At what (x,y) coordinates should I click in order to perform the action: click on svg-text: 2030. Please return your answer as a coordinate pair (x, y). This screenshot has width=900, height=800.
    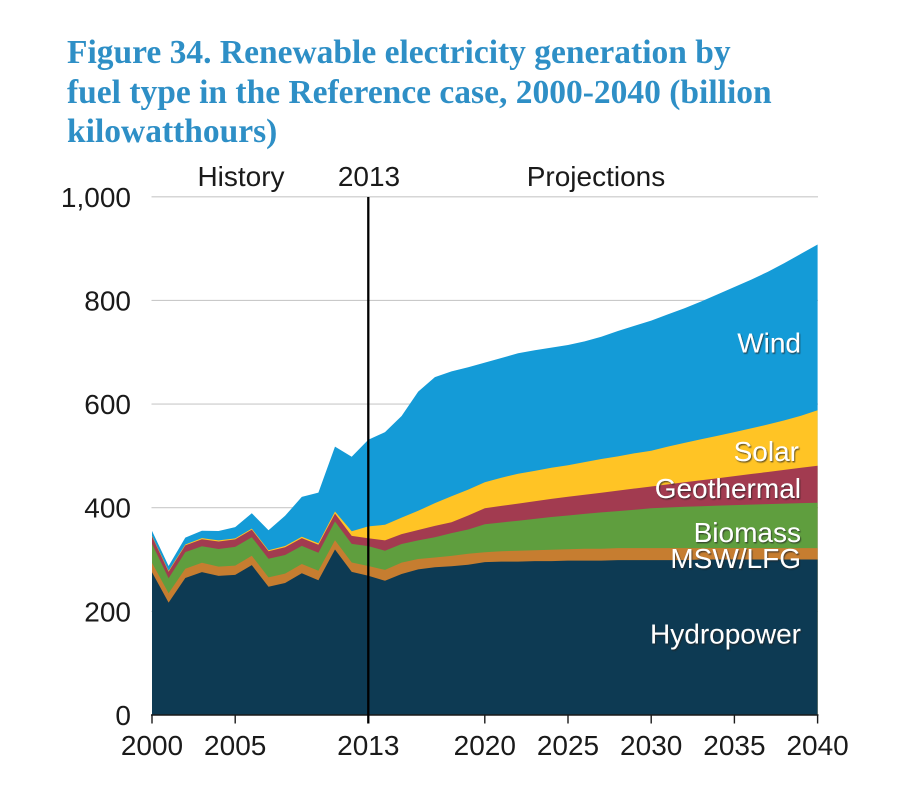
    Looking at the image, I should click on (651, 745).